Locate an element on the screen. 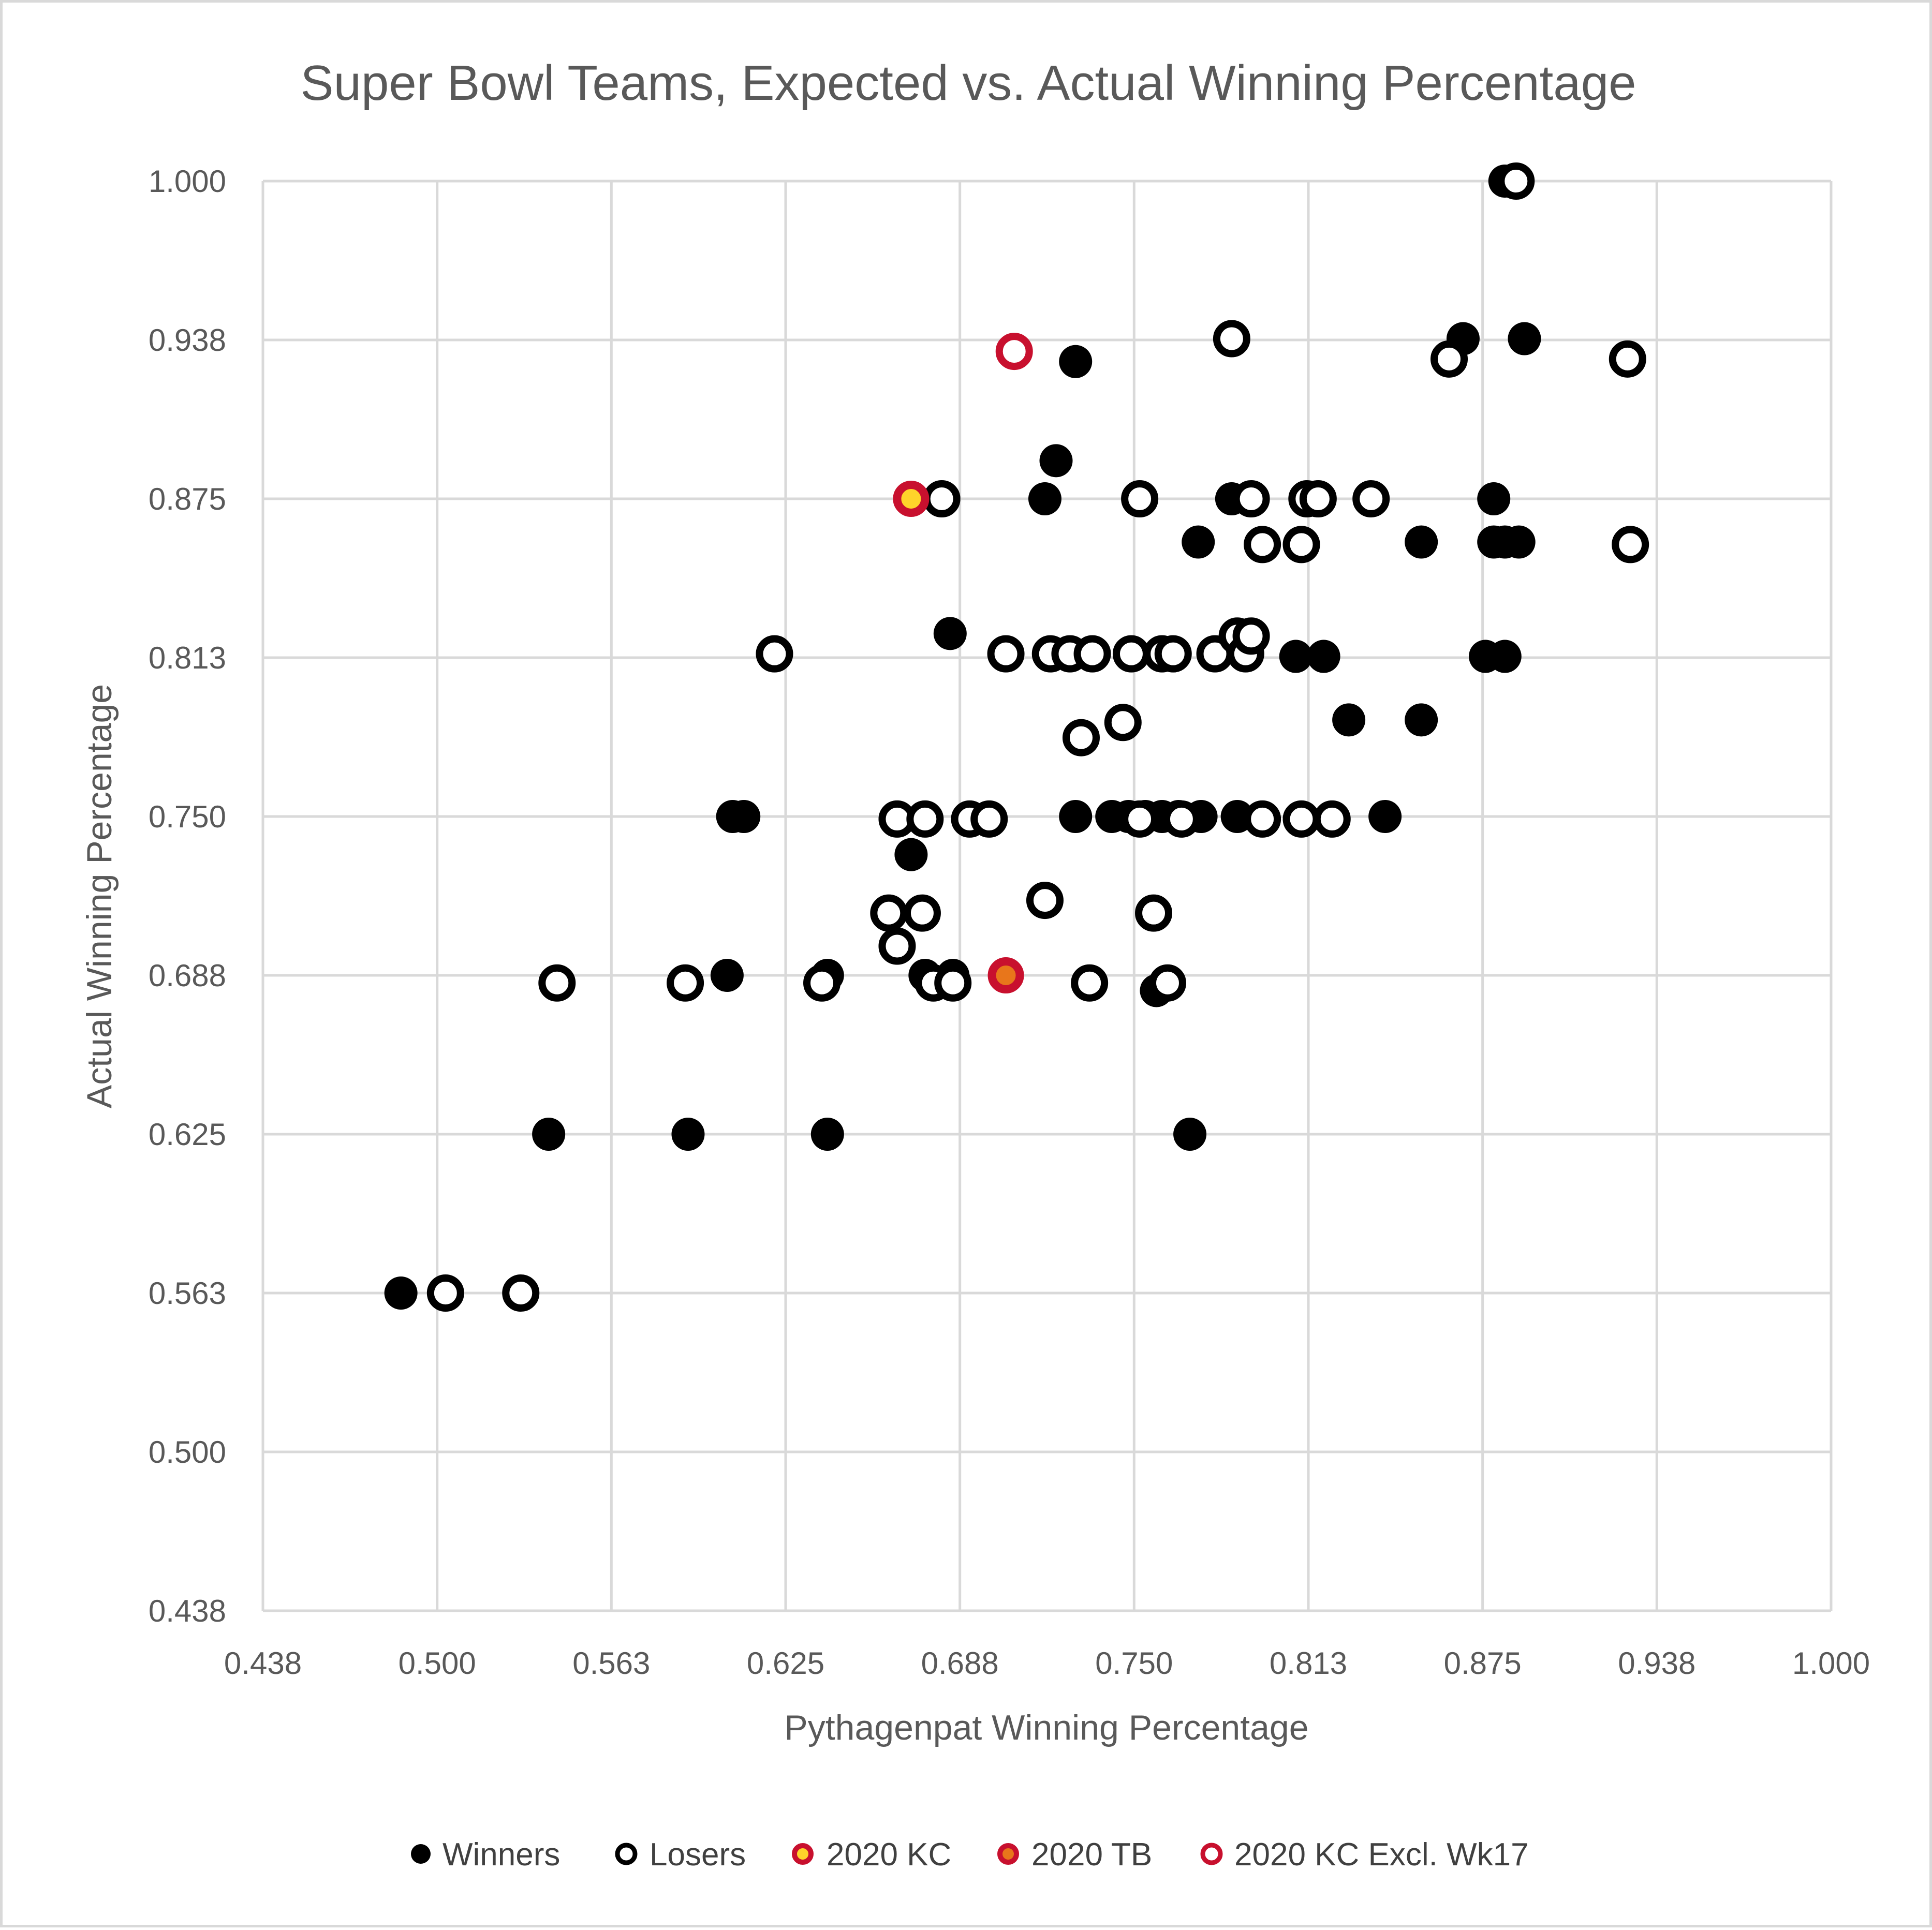 Image resolution: width=1932 pixels, height=1930 pixels. y-tick-label: 0.688 is located at coordinates (188, 975).